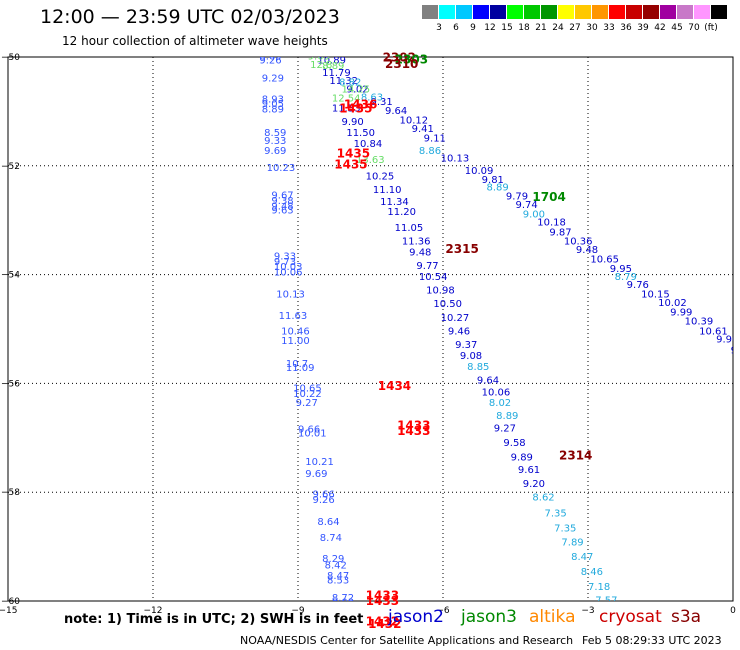 The height and width of the screenshot is (650, 740). Describe the element at coordinates (10, 58) in the screenshot. I see `y-tick-label: −50` at that location.